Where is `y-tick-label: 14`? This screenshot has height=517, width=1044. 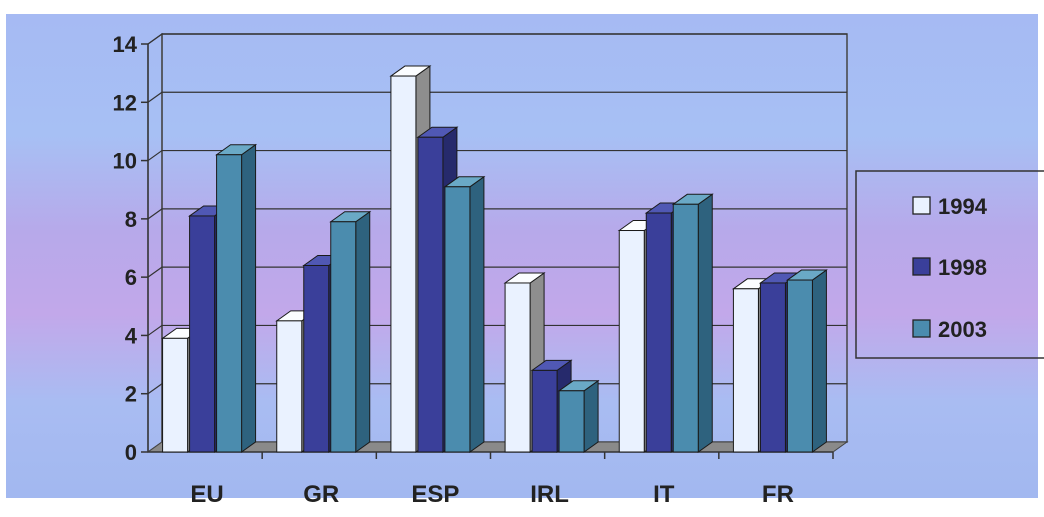
y-tick-label: 14 is located at coordinates (125, 44).